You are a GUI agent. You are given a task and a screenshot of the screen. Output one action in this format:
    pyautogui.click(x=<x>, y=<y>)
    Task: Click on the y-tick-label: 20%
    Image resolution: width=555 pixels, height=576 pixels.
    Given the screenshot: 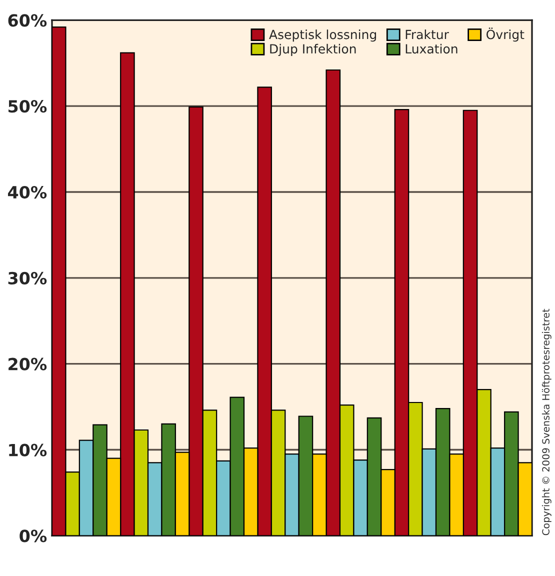 What is the action you would take?
    pyautogui.click(x=27, y=364)
    